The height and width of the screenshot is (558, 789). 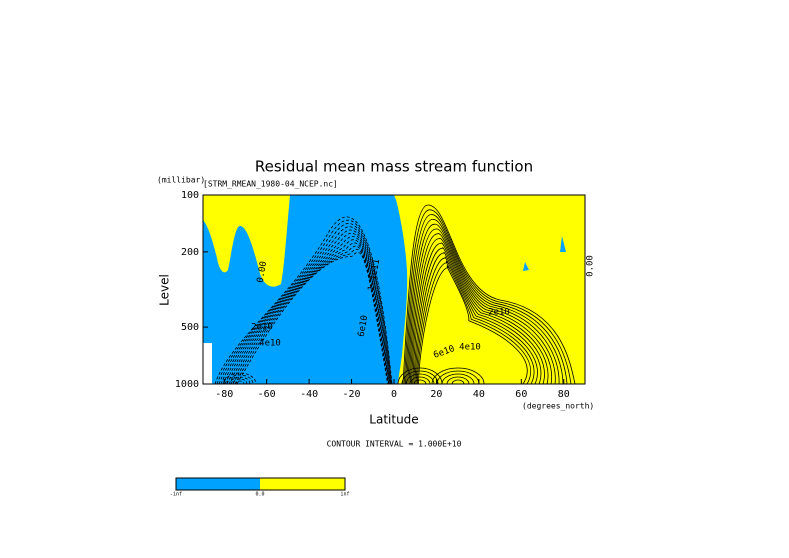 I want to click on contour-lines, so click(x=395, y=294).